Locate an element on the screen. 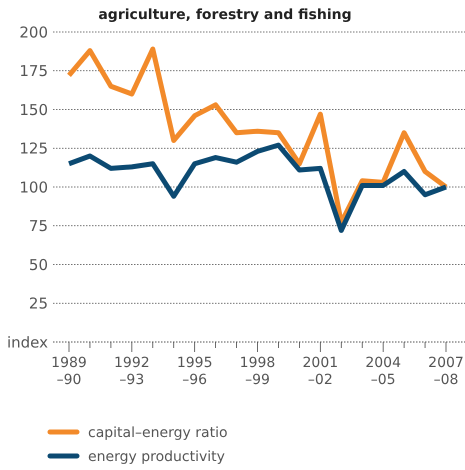  y-tick-label: 175 is located at coordinates (33, 71).